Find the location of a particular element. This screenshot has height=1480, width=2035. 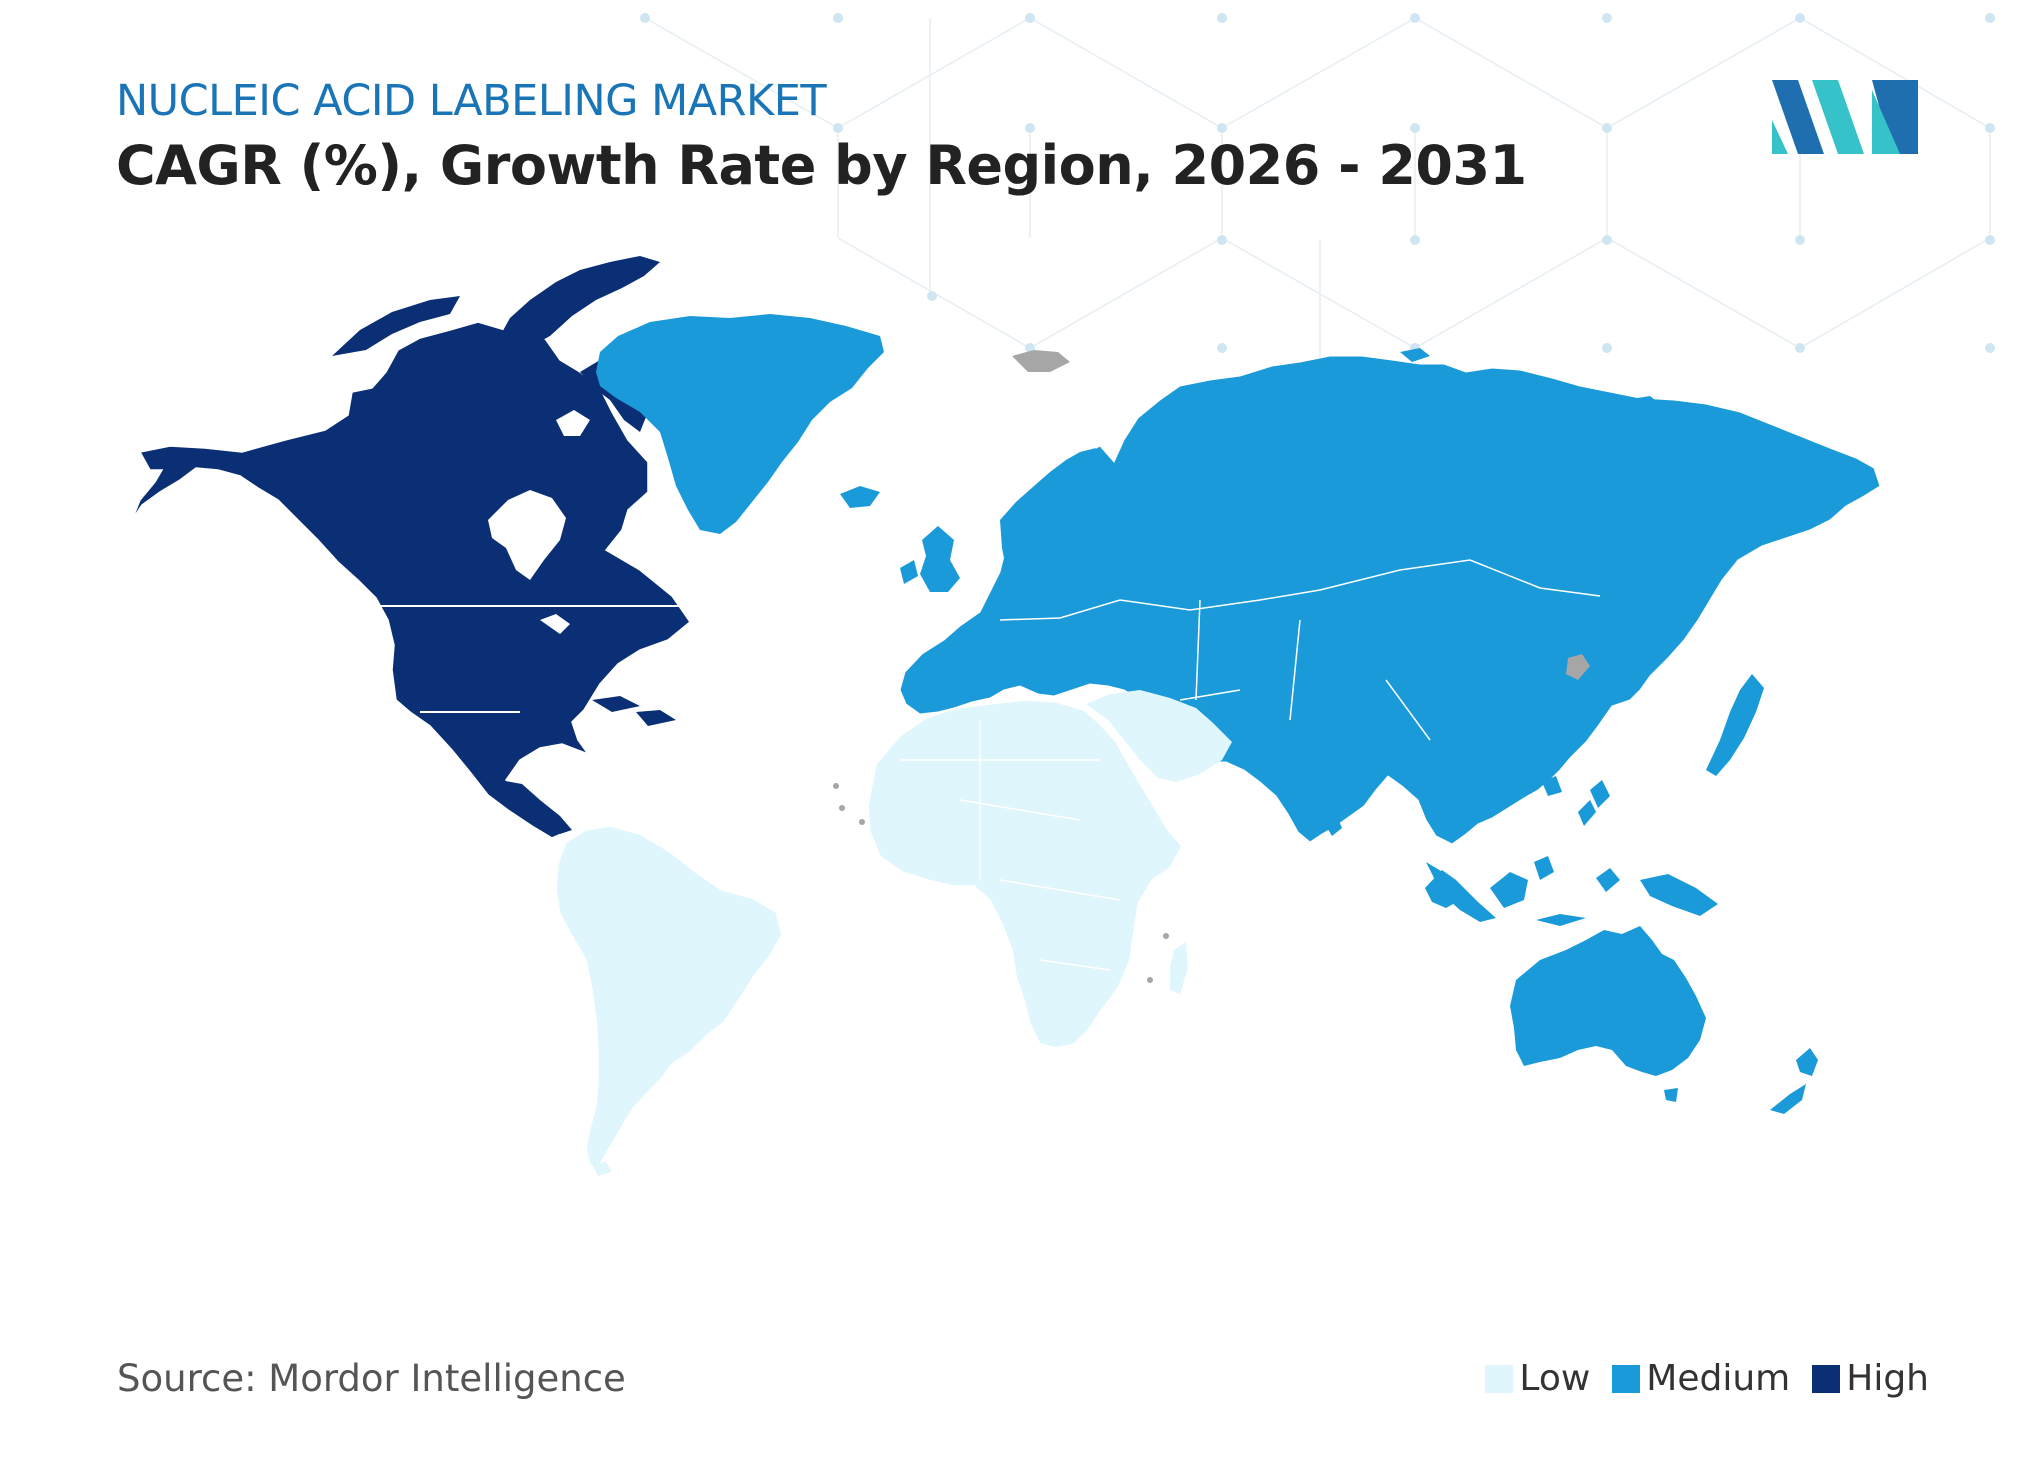

region-australia-nz is located at coordinates (1664, 1020).